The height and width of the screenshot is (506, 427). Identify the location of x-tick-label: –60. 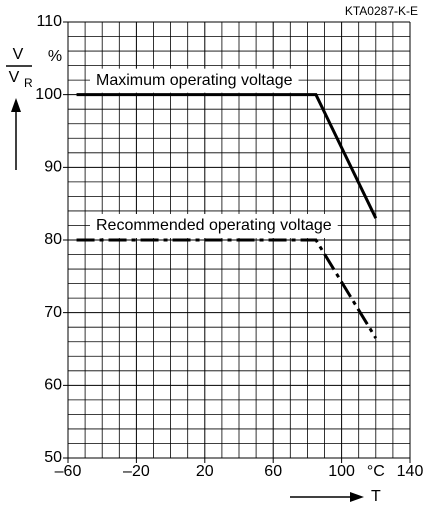
(68, 471).